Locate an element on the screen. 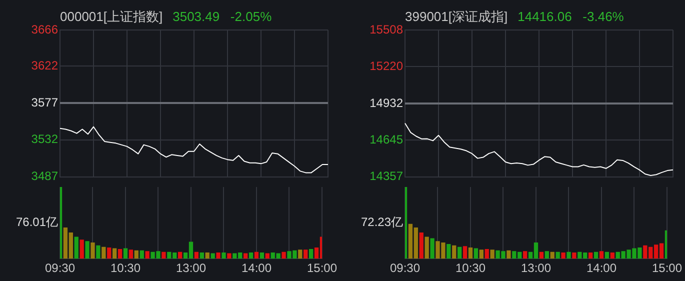 This screenshot has width=685, height=281. y-tick-label: 14357 is located at coordinates (387, 176).